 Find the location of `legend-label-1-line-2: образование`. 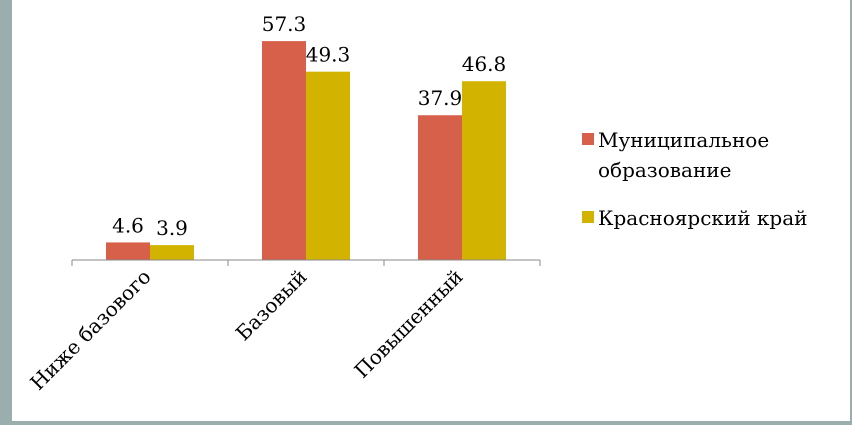

legend-label-1-line-2: образование is located at coordinates (664, 170).